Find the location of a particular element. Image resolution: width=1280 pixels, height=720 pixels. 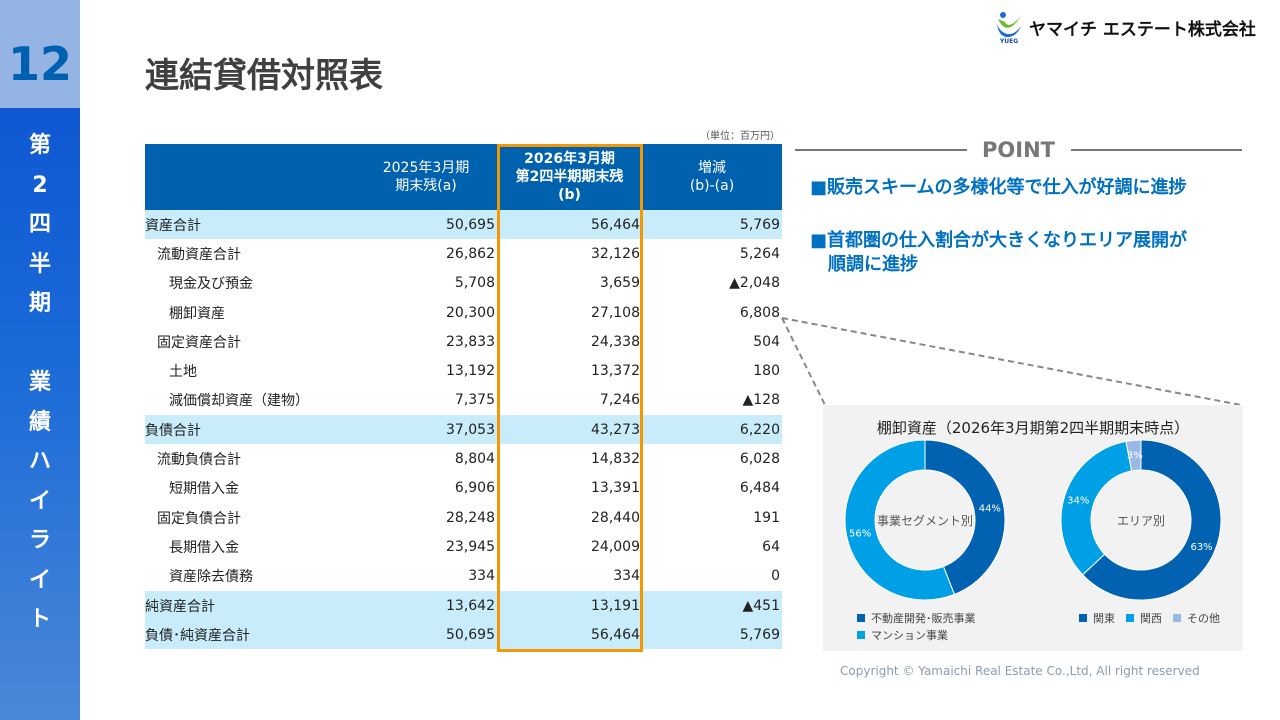

cell-a: 8,804 is located at coordinates (474, 459).